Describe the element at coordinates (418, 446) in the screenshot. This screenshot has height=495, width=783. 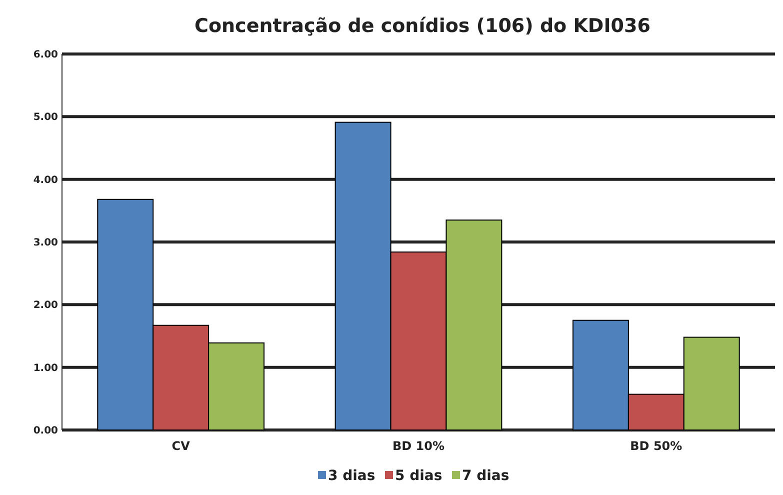
I see `x-tick-label: BD 10%` at that location.